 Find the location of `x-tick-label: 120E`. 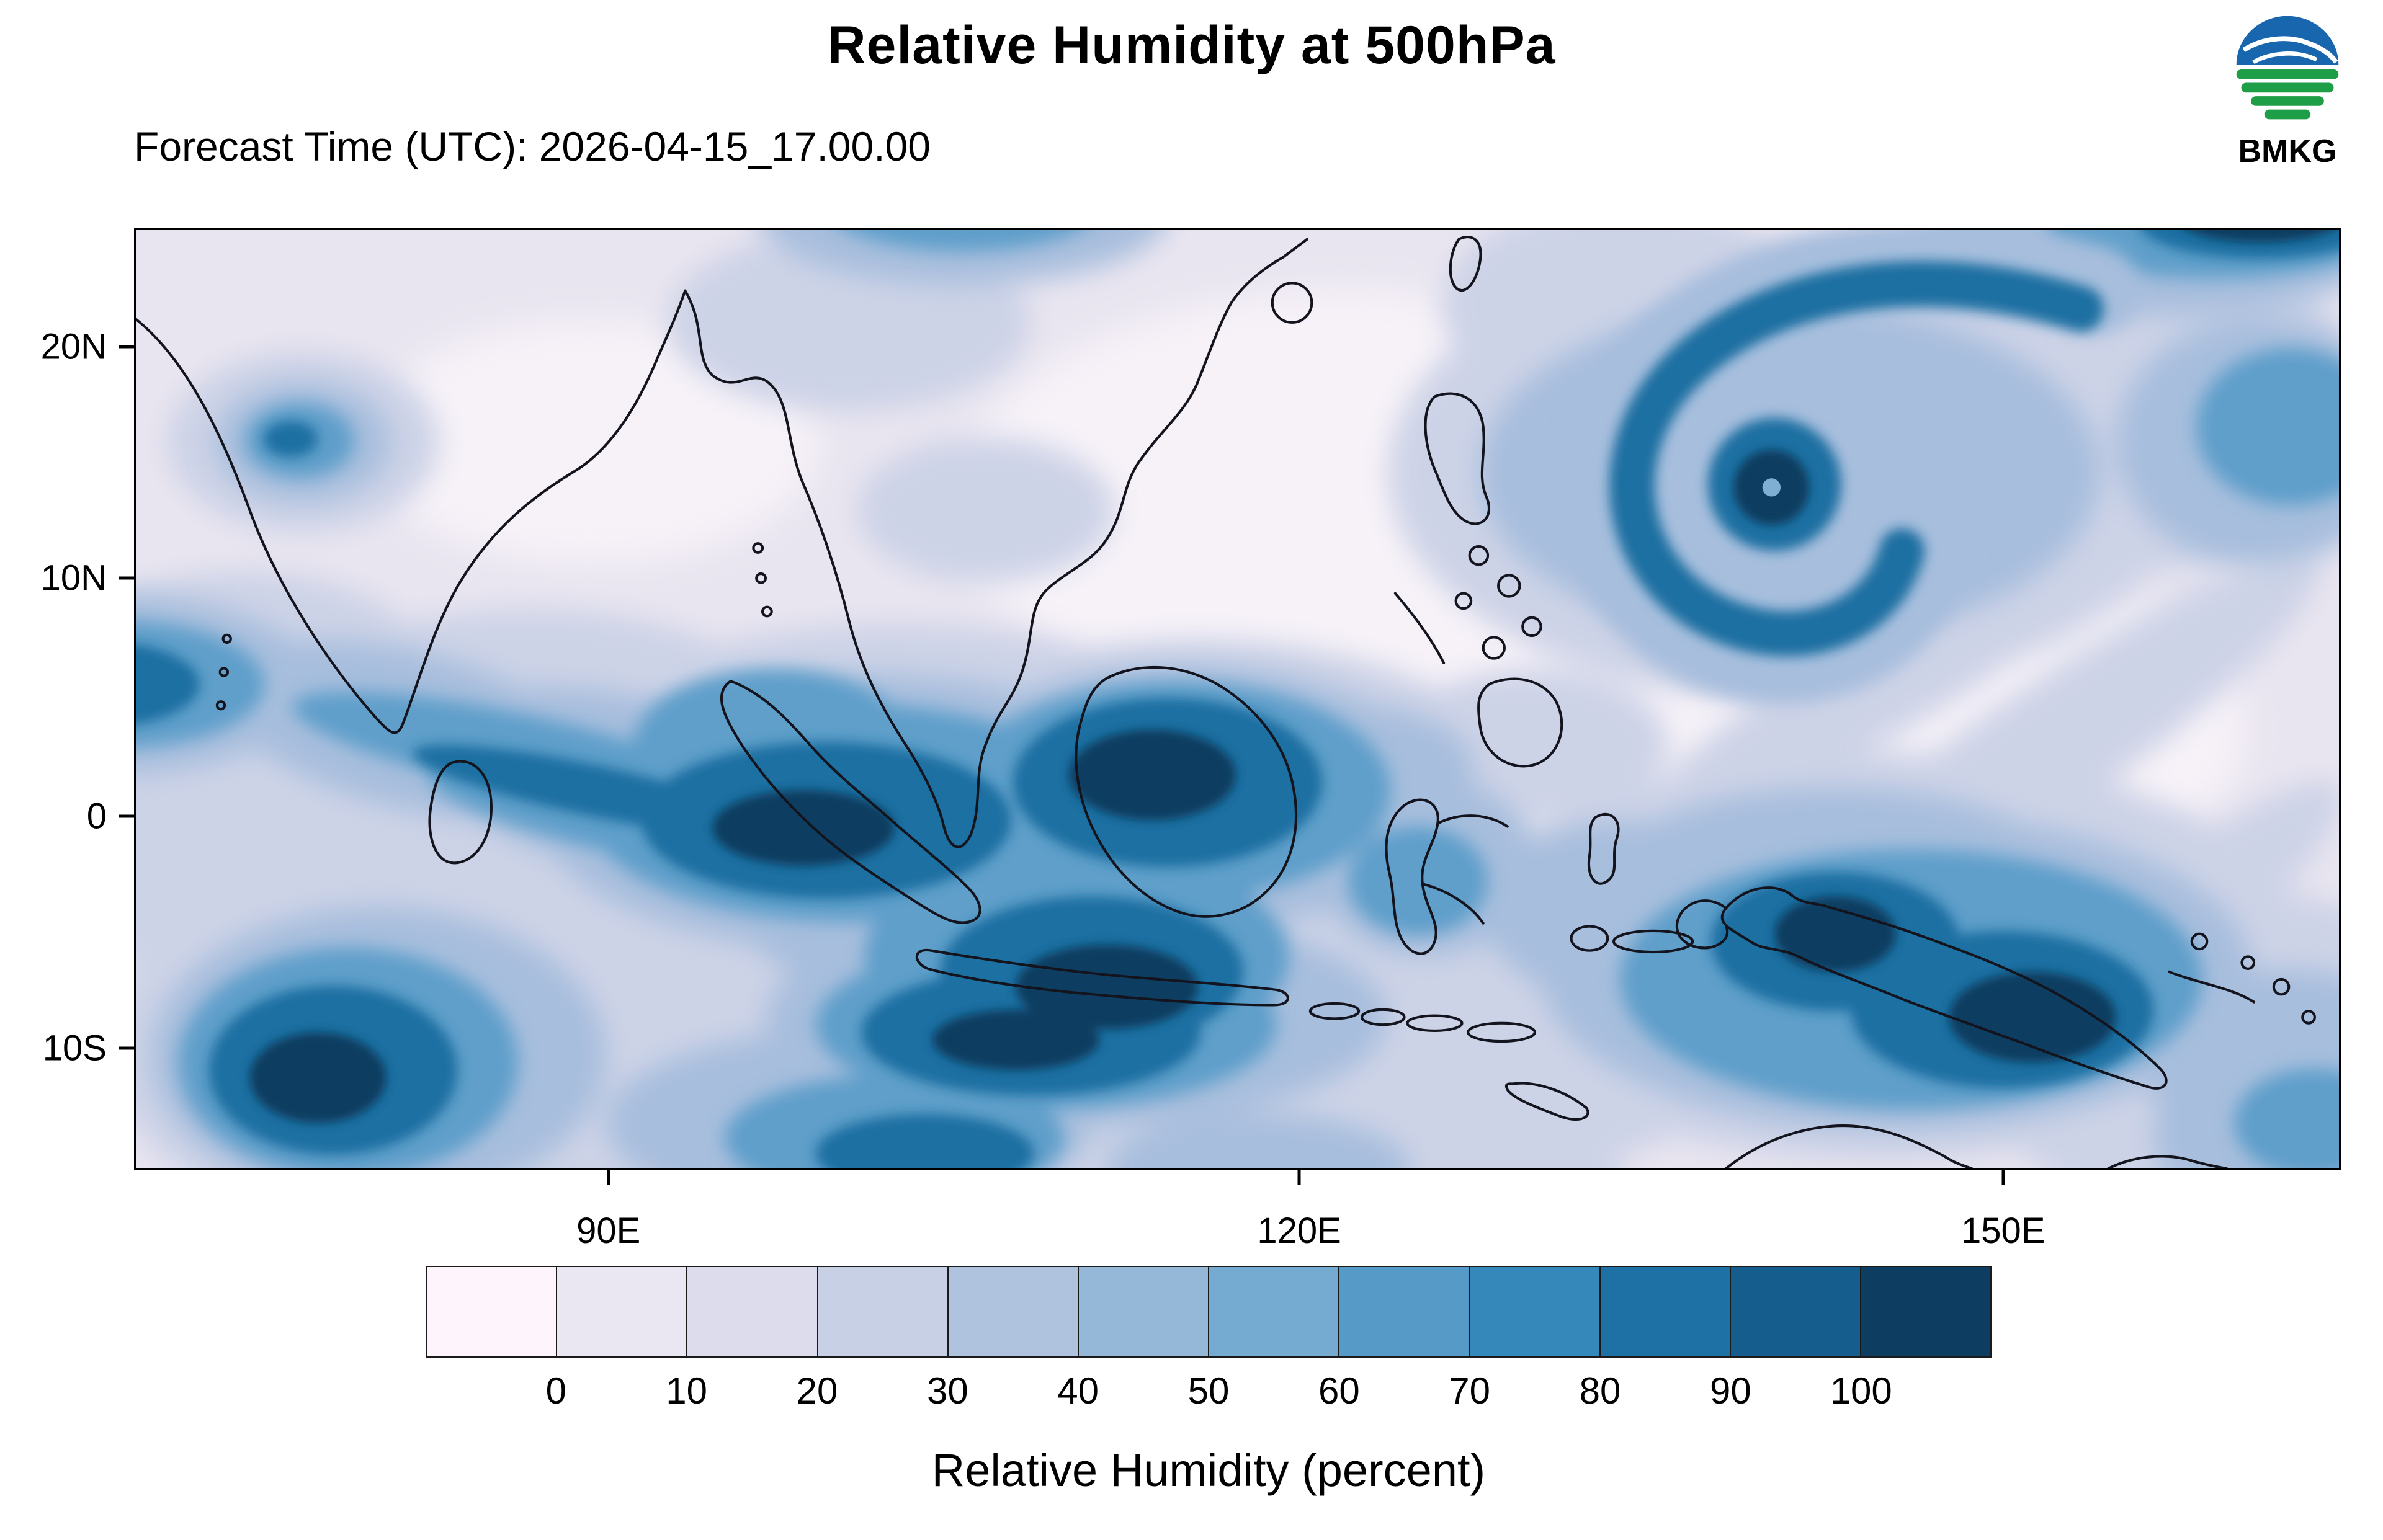

x-tick-label: 120E is located at coordinates (1299, 1231).